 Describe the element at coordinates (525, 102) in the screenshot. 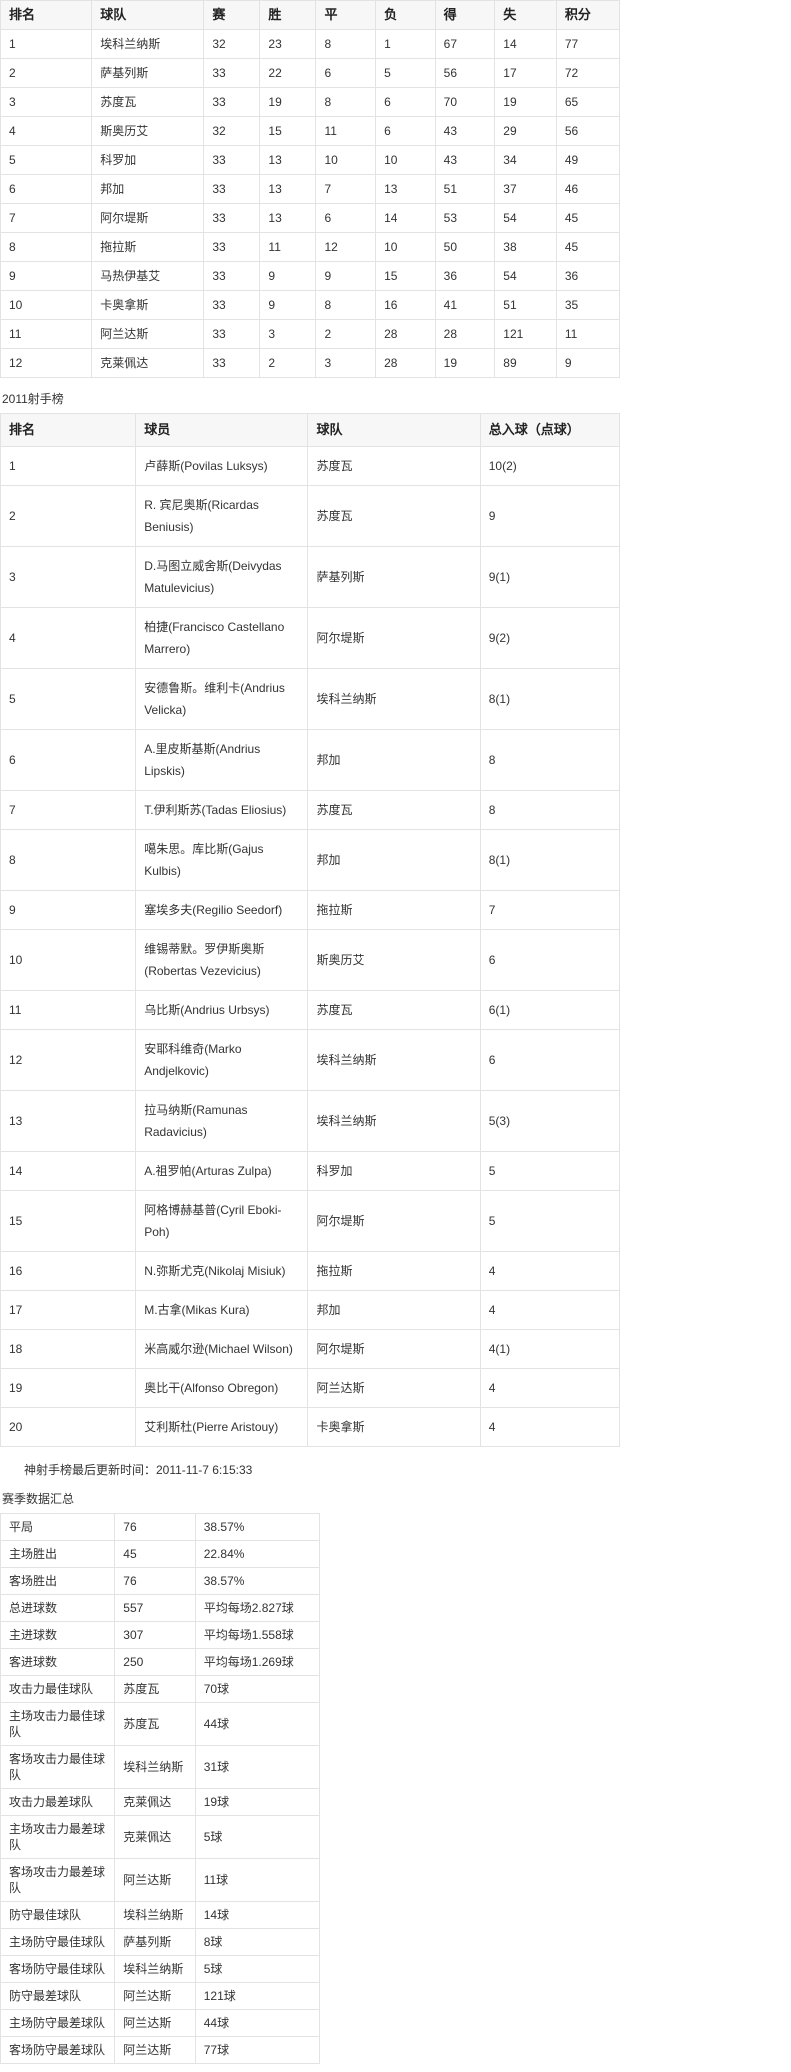

I see `standings-cell-7: 19` at that location.